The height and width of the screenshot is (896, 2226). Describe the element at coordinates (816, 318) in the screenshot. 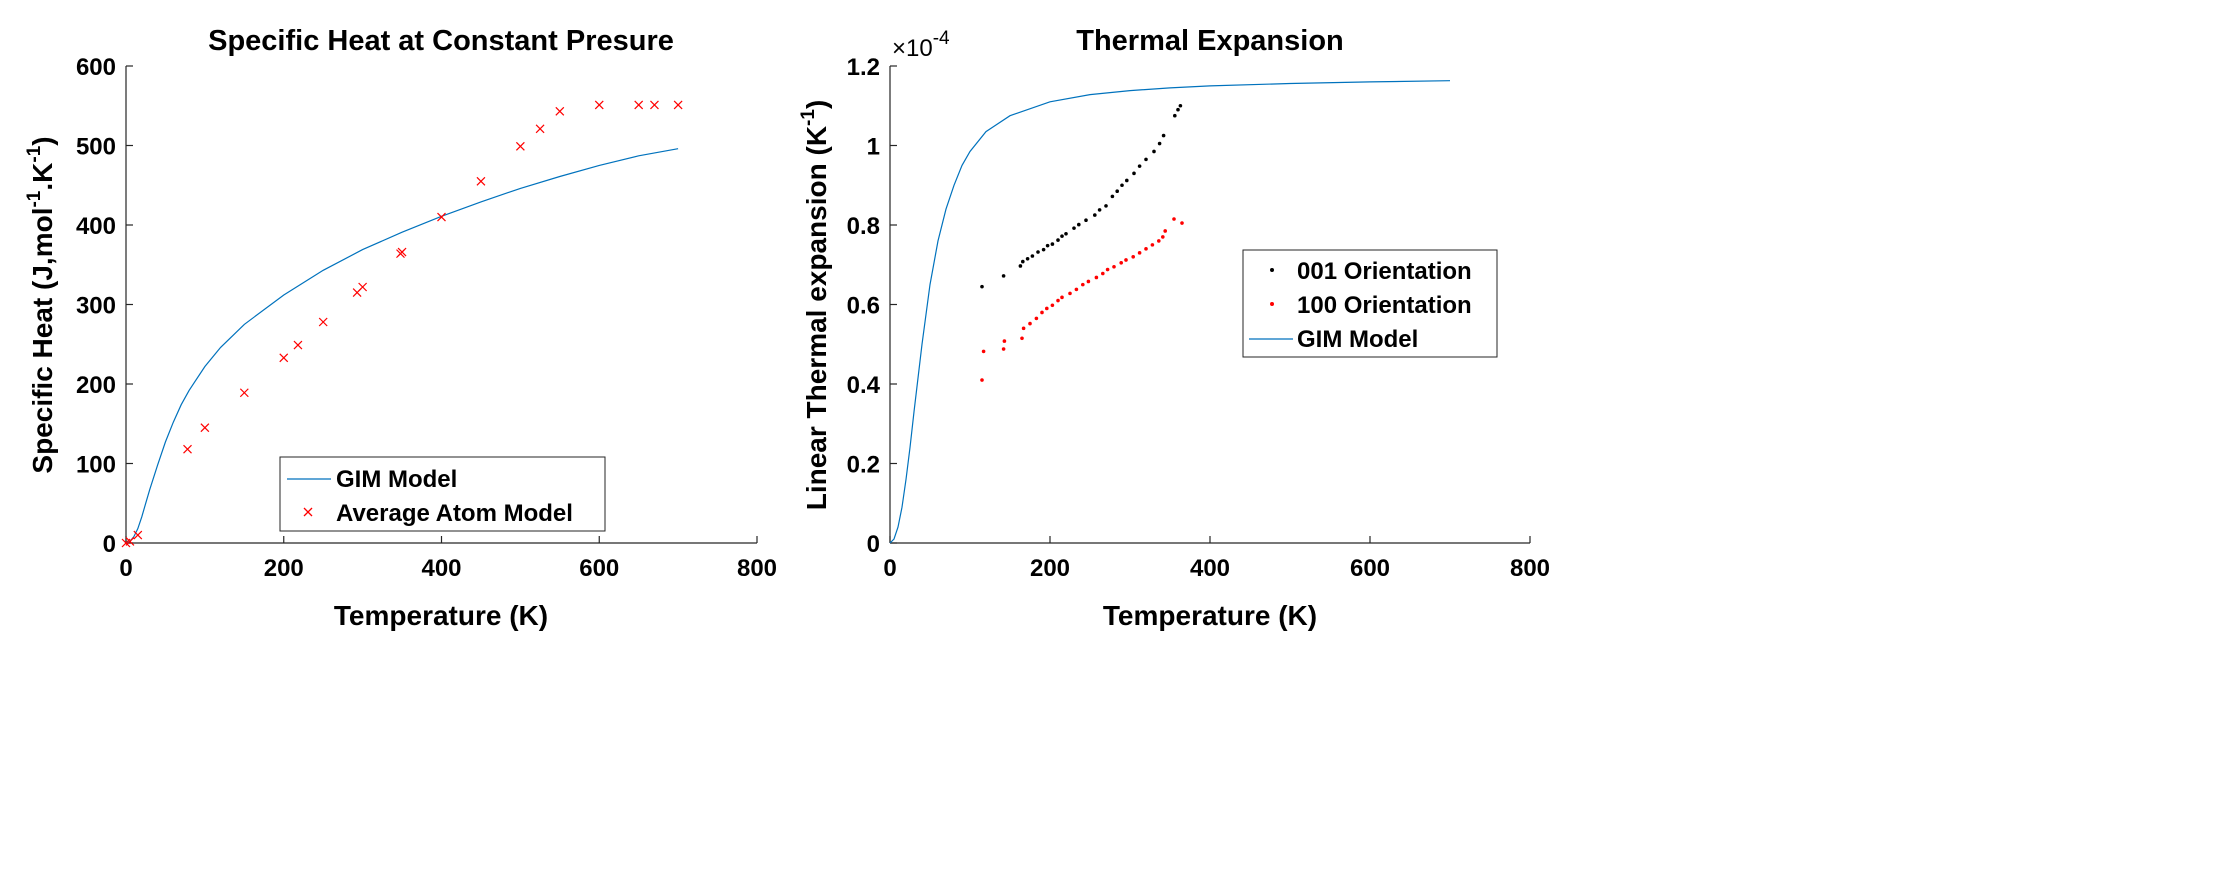

I see `y-axis-label-main: Linear Thermal expansion (K` at that location.